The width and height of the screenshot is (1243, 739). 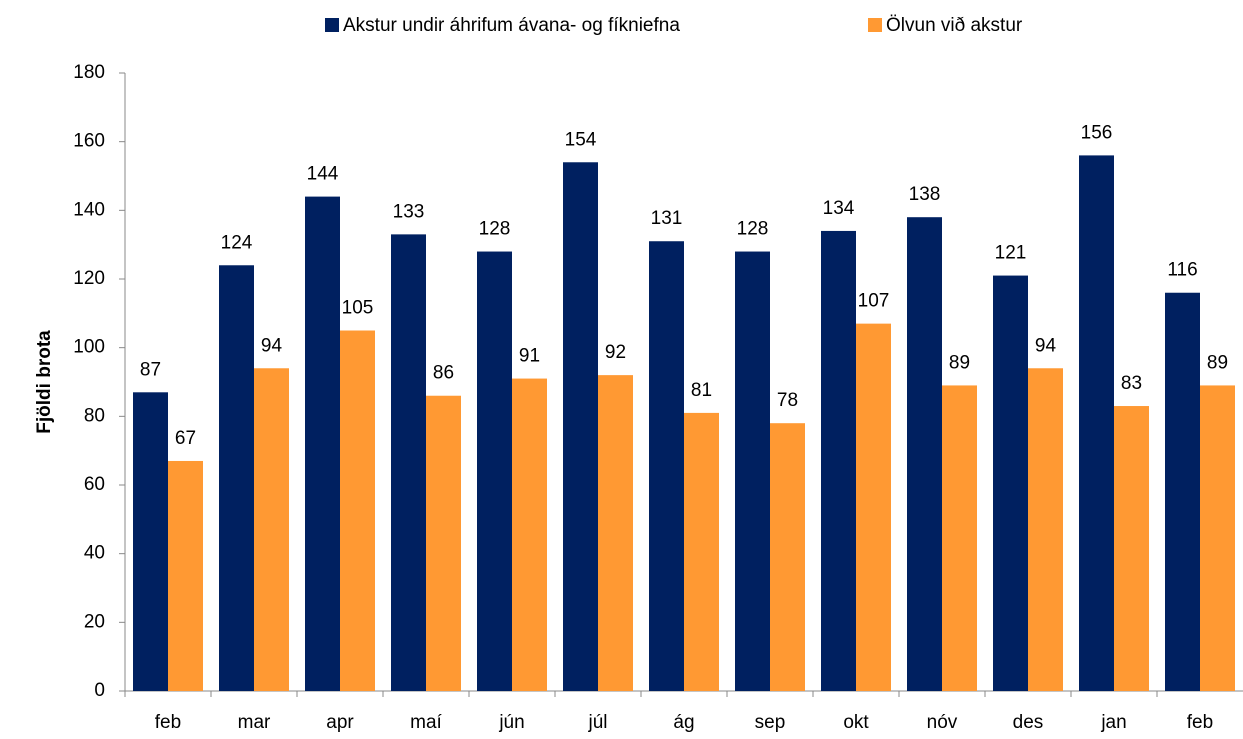 What do you see at coordinates (340, 722) in the screenshot?
I see `x-tick-label: apr` at bounding box center [340, 722].